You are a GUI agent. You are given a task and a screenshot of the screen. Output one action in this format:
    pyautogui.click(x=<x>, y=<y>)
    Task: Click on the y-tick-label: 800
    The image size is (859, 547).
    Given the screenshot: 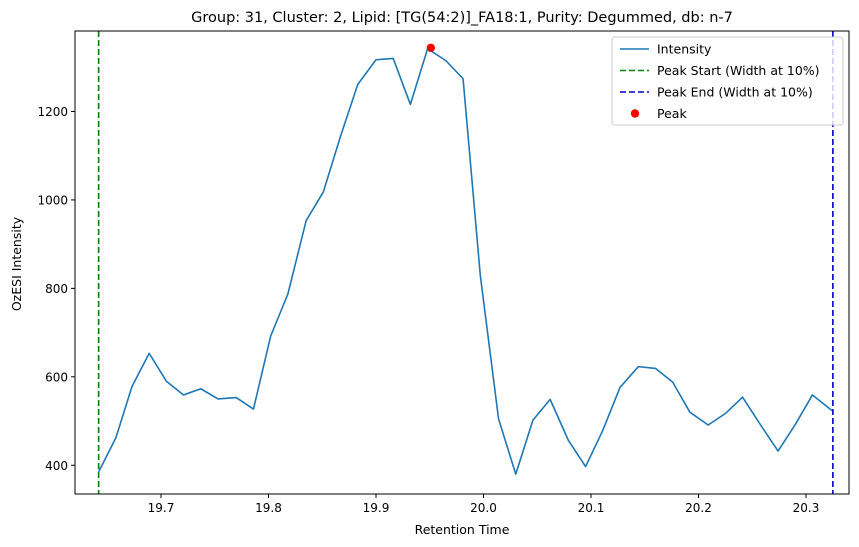 What is the action you would take?
    pyautogui.click(x=56, y=289)
    